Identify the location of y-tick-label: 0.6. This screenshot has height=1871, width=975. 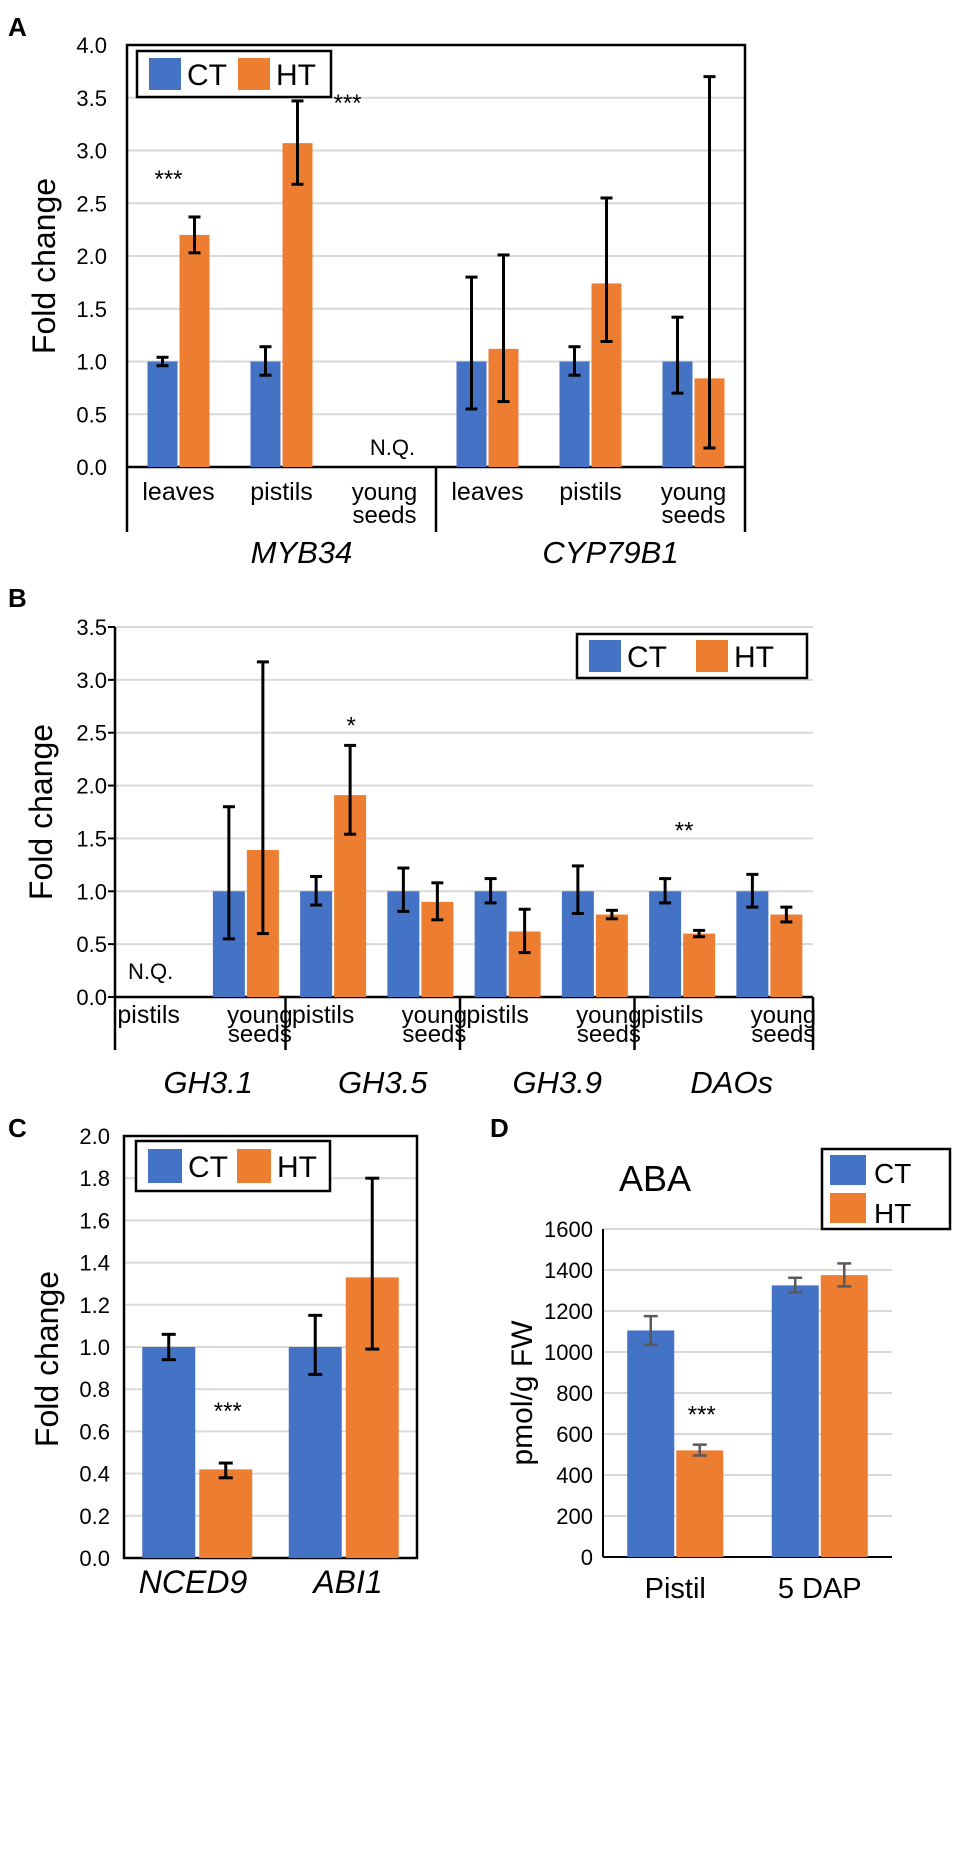
(94, 1431).